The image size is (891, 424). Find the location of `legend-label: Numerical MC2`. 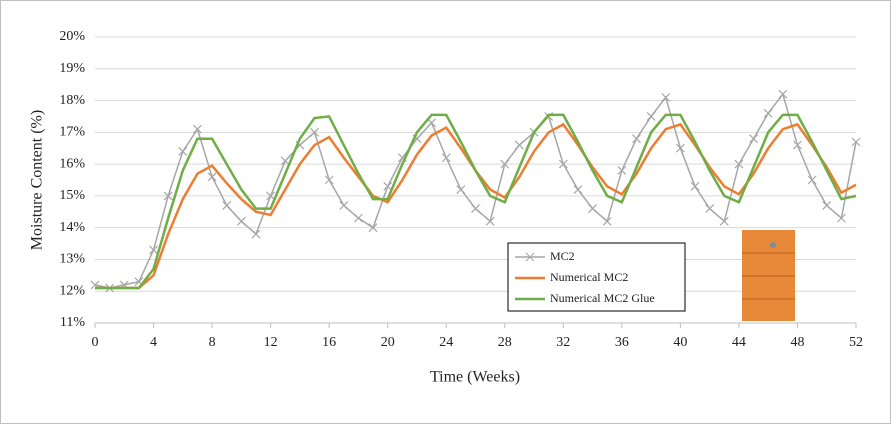

legend-label: Numerical MC2 is located at coordinates (589, 277).